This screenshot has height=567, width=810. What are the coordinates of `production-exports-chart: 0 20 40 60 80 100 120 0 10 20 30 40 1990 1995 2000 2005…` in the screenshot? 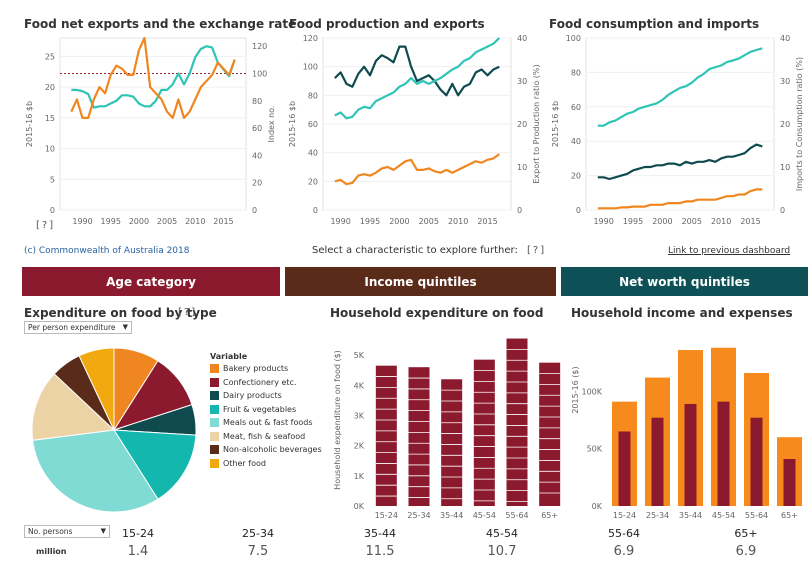 It's located at (414, 130).